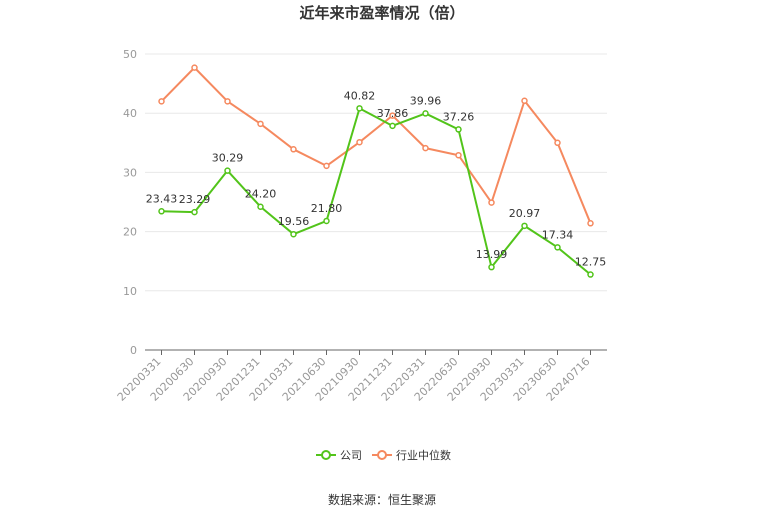 The width and height of the screenshot is (765, 517). What do you see at coordinates (130, 113) in the screenshot?
I see `y-tick-label: 40` at bounding box center [130, 113].